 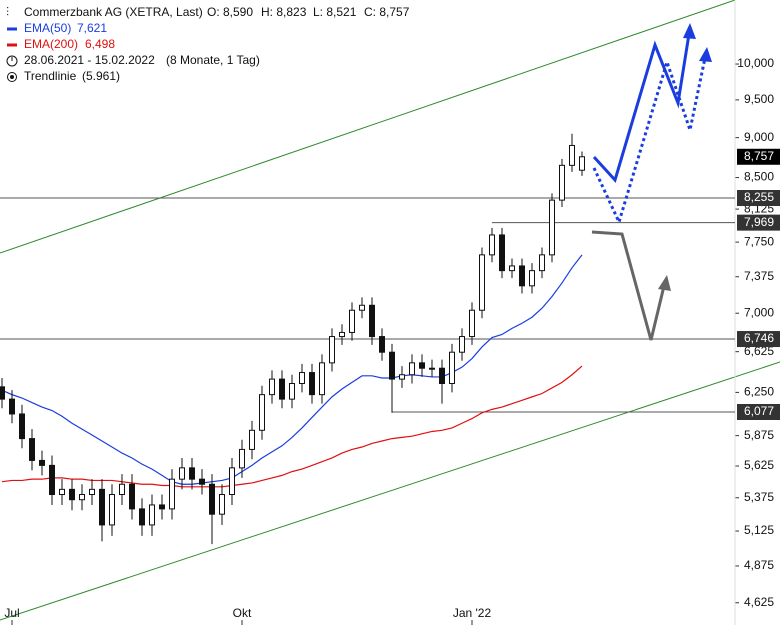 I want to click on level-label: 8,255, so click(x=759, y=197).